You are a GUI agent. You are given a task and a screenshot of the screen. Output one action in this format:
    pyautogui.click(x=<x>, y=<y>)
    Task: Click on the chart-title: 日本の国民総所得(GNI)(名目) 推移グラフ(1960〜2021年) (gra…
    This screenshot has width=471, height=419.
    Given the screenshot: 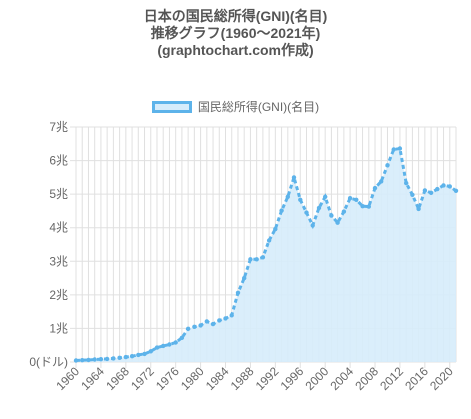 What is the action you would take?
    pyautogui.click(x=235, y=33)
    